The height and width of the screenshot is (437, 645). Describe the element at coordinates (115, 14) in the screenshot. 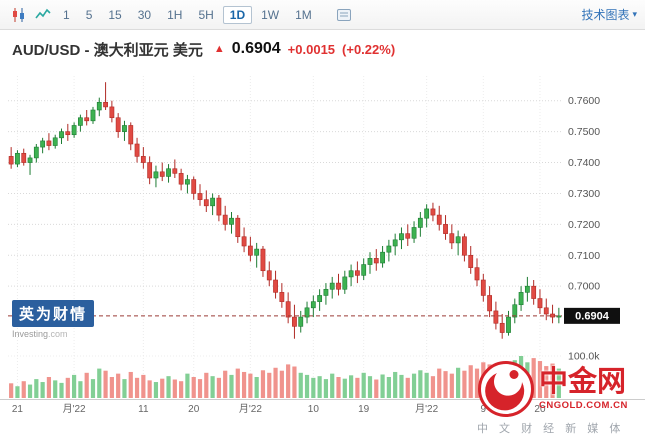

I see `timeframe-15: 15` at that location.